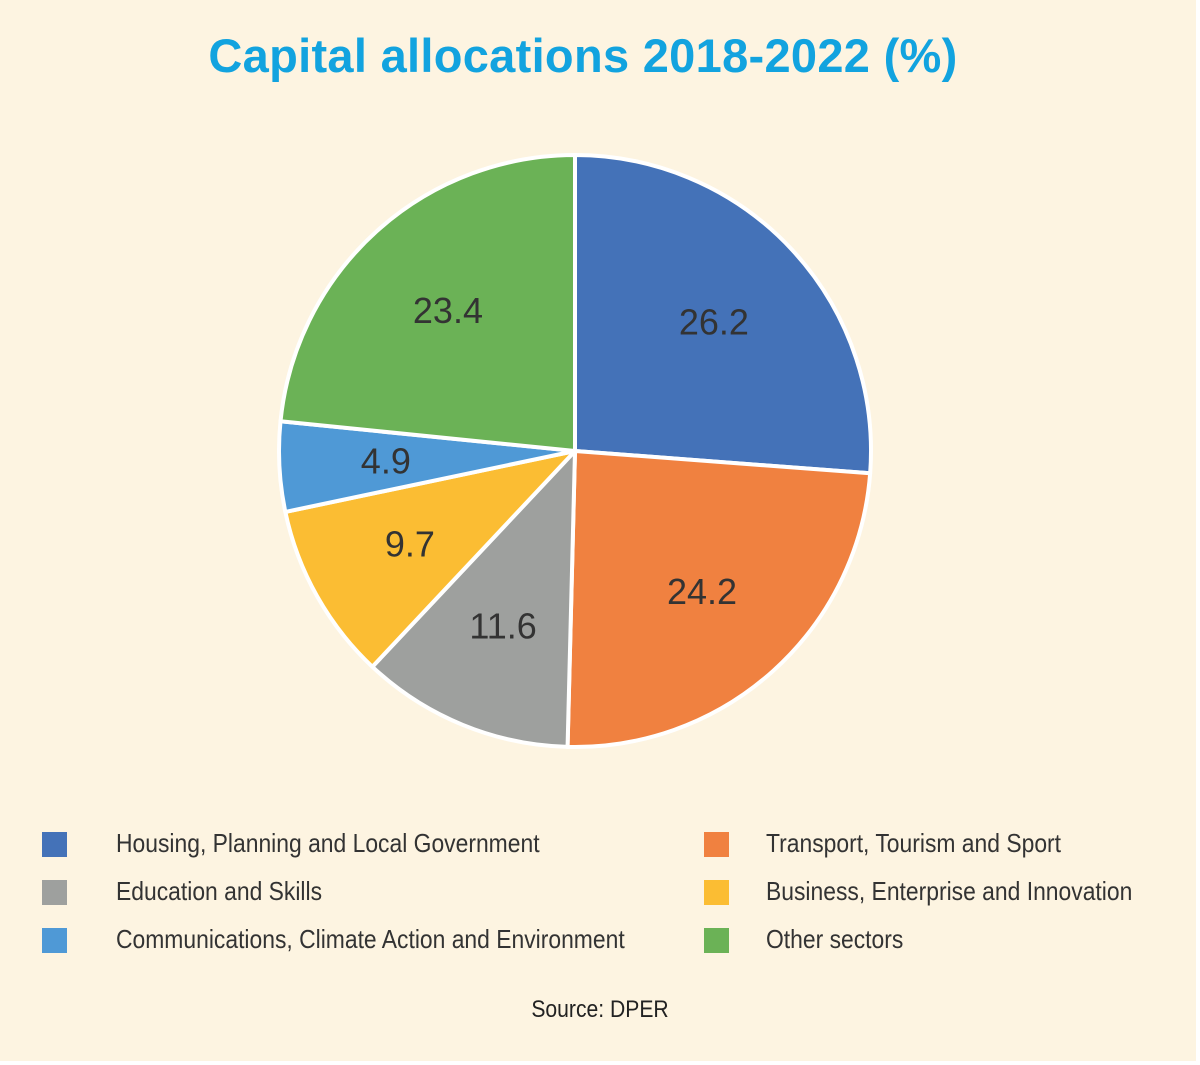  What do you see at coordinates (386, 461) in the screenshot?
I see `data-label-communications-climate-action-and-environment: 4.9` at bounding box center [386, 461].